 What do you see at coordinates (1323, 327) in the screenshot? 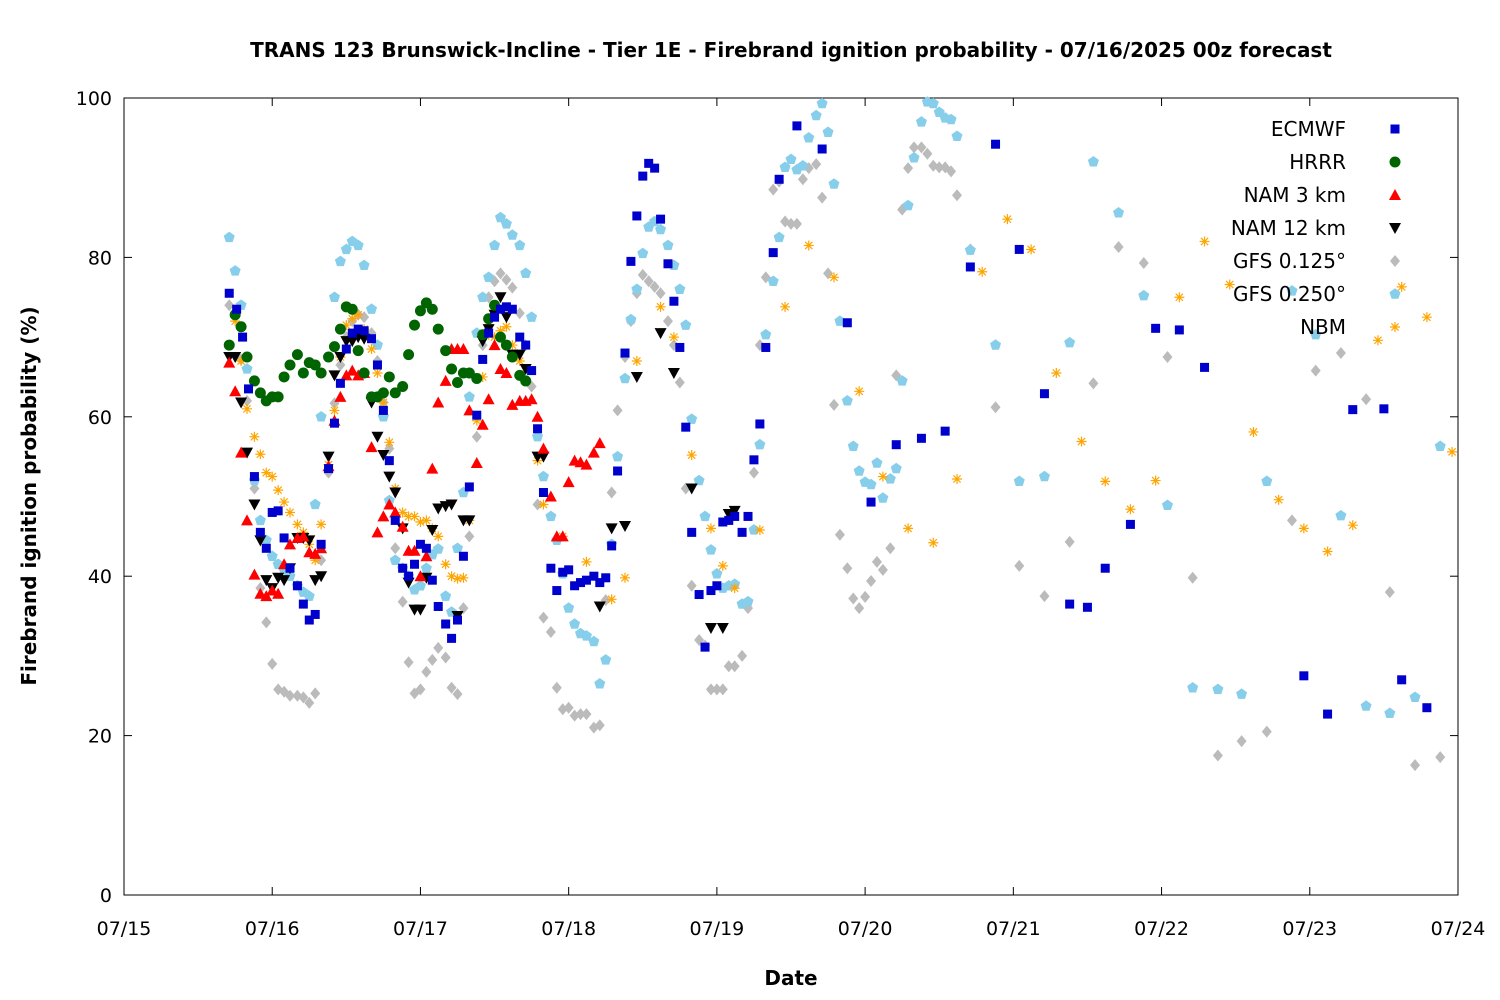
I see `legend-label-nbm: NBM` at bounding box center [1323, 327].